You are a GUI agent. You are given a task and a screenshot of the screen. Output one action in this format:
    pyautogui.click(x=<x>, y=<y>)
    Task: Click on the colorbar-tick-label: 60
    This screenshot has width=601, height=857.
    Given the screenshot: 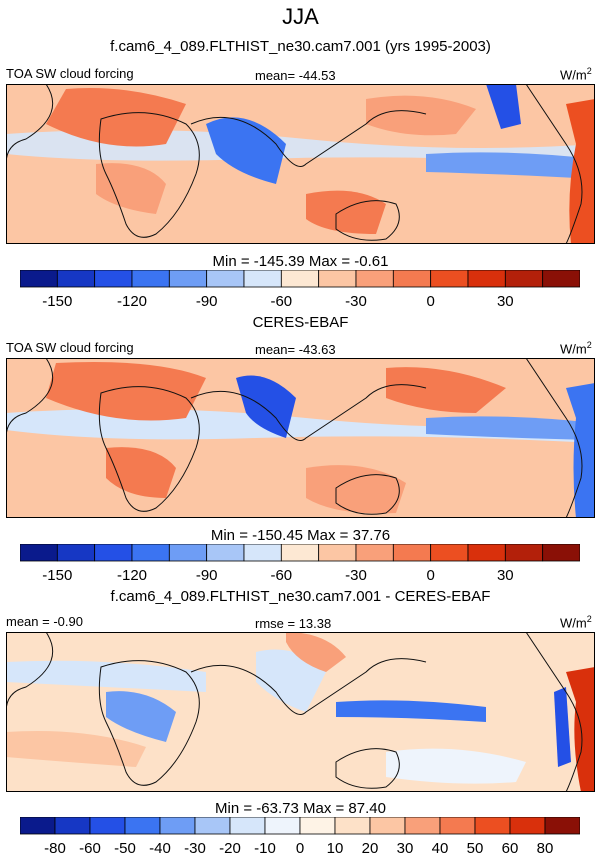 What is the action you would take?
    pyautogui.click(x=510, y=848)
    